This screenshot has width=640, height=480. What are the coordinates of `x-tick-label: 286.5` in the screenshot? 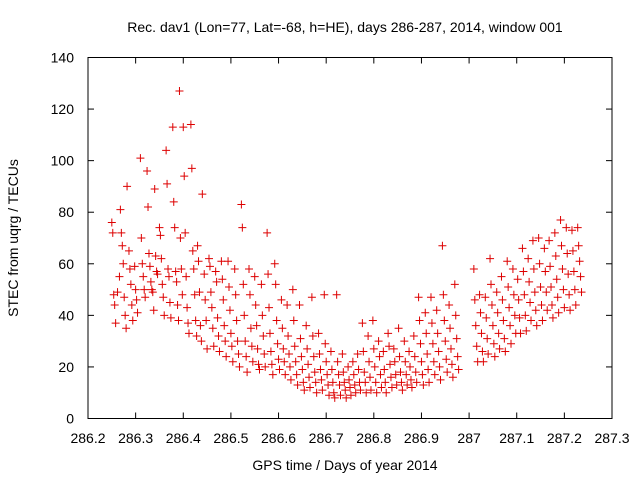 It's located at (230, 438).